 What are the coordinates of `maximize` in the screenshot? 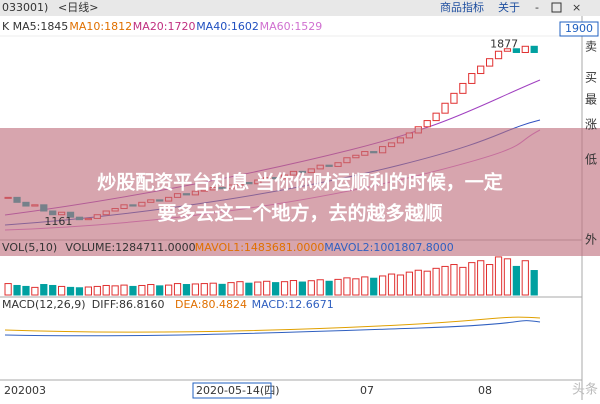 It's located at (556, 7).